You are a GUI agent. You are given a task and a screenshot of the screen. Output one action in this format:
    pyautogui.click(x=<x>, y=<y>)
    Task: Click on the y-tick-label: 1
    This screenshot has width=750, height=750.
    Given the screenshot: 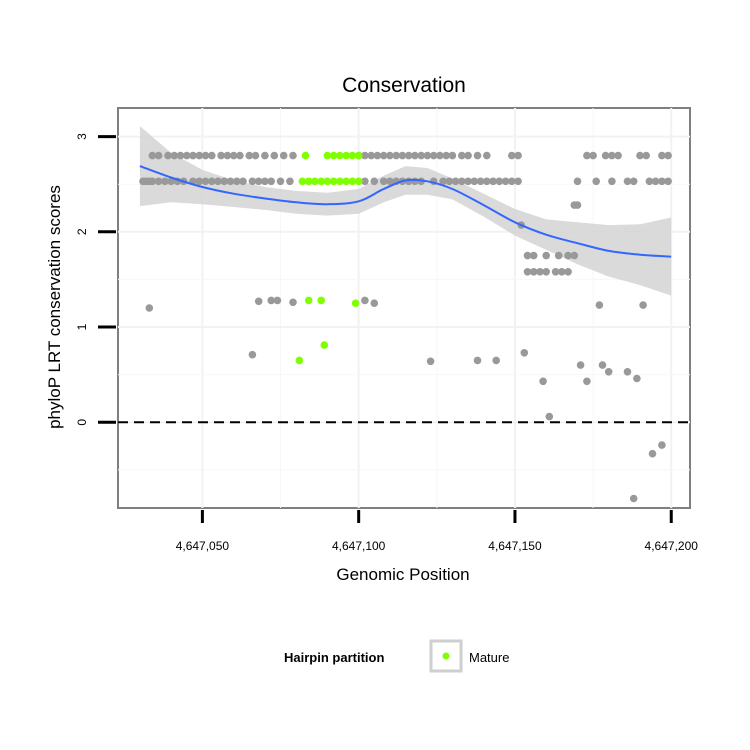 What is the action you would take?
    pyautogui.click(x=82, y=326)
    